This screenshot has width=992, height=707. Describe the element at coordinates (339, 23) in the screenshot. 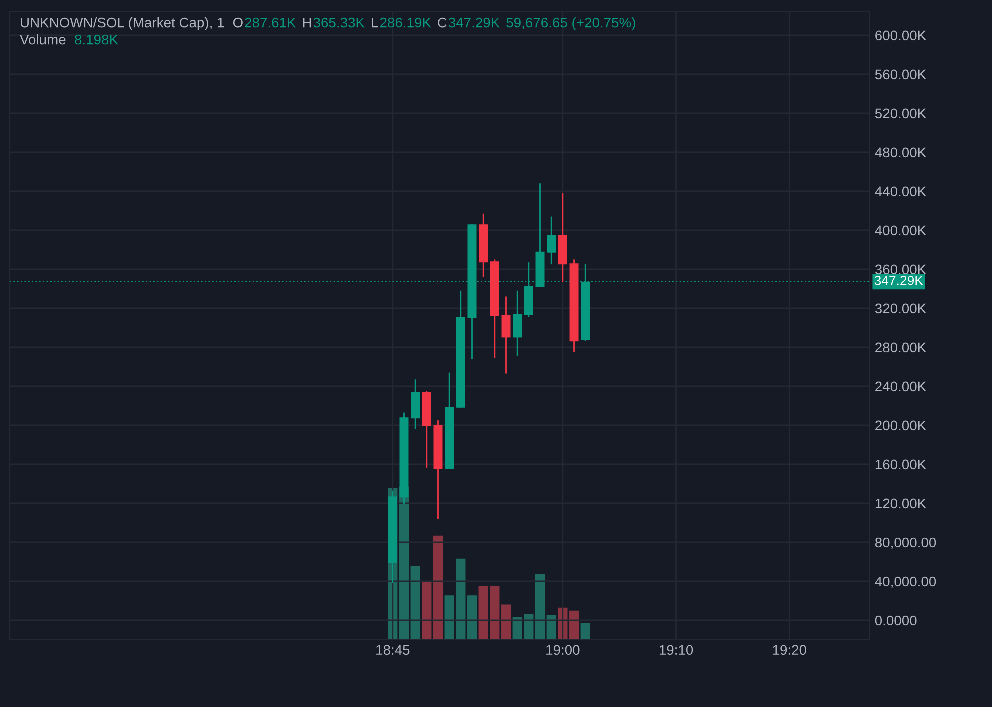

I see `annotation: 365.33K` at that location.